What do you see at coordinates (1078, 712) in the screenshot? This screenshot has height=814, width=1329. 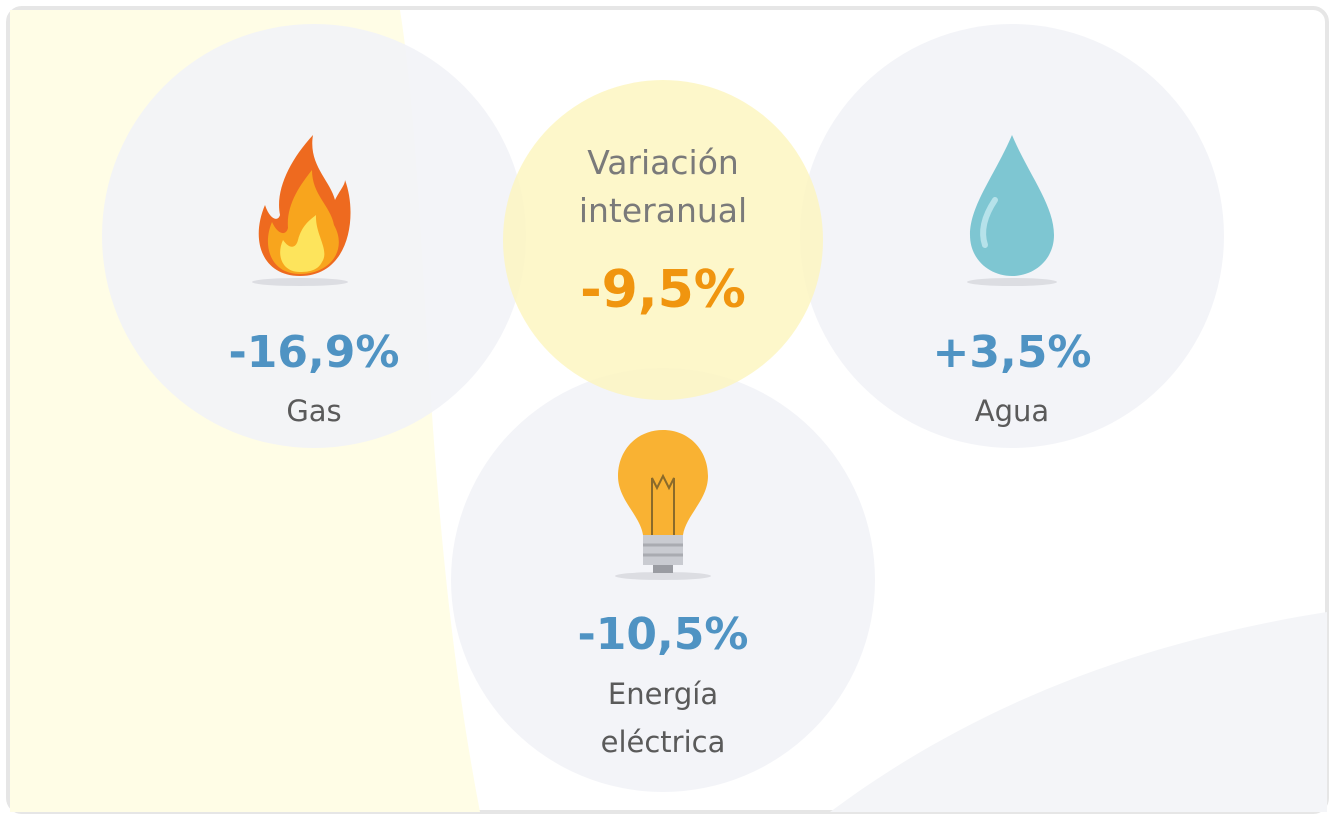 I see `grey-area` at bounding box center [1078, 712].